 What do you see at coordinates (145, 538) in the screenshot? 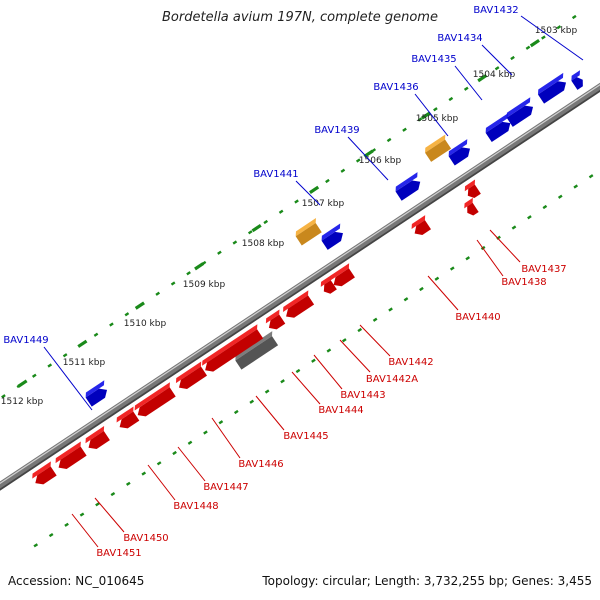
I see `gene-label: BAV1450` at bounding box center [145, 538].